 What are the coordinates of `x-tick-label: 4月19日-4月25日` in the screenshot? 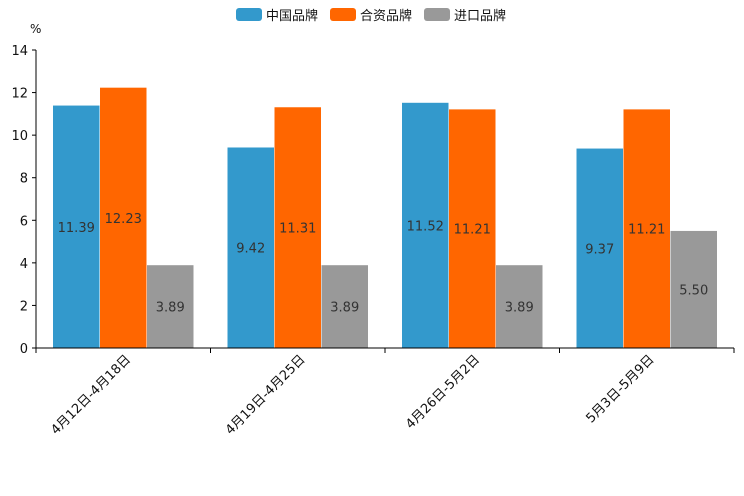 It's located at (266, 395).